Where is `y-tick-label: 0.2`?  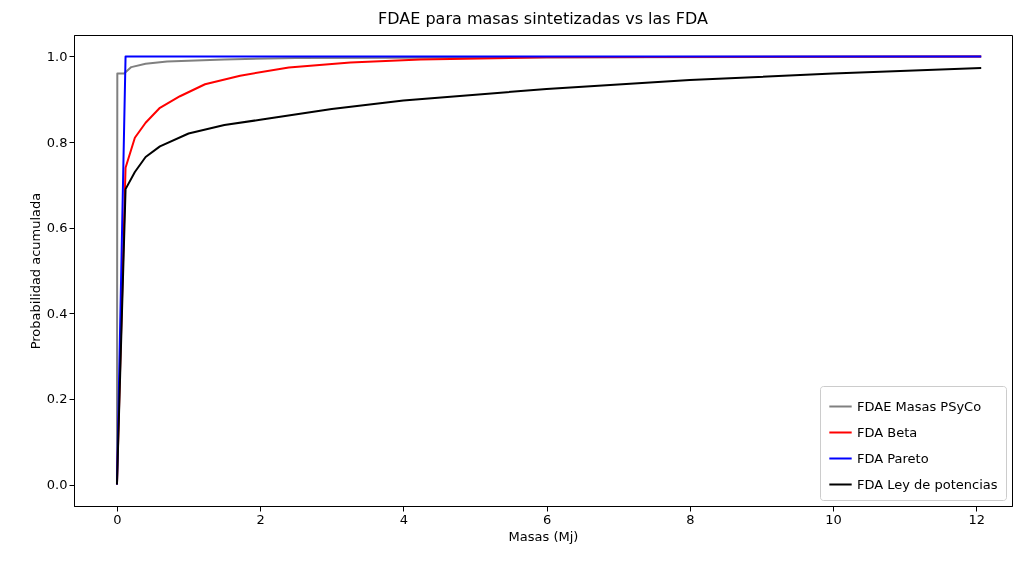 y-tick-label: 0.2 is located at coordinates (57, 399).